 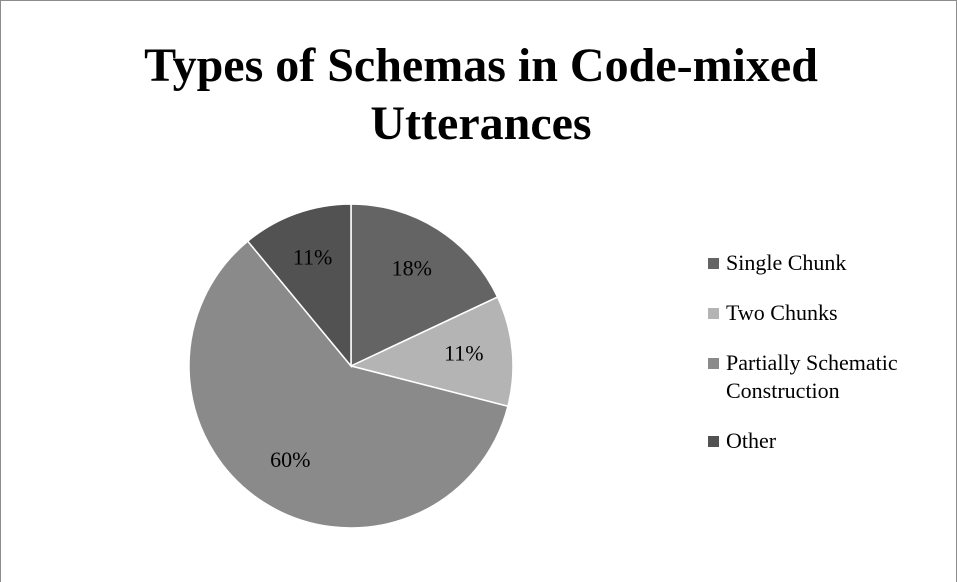 What do you see at coordinates (786, 262) in the screenshot?
I see `legend-label: Single Chunk` at bounding box center [786, 262].